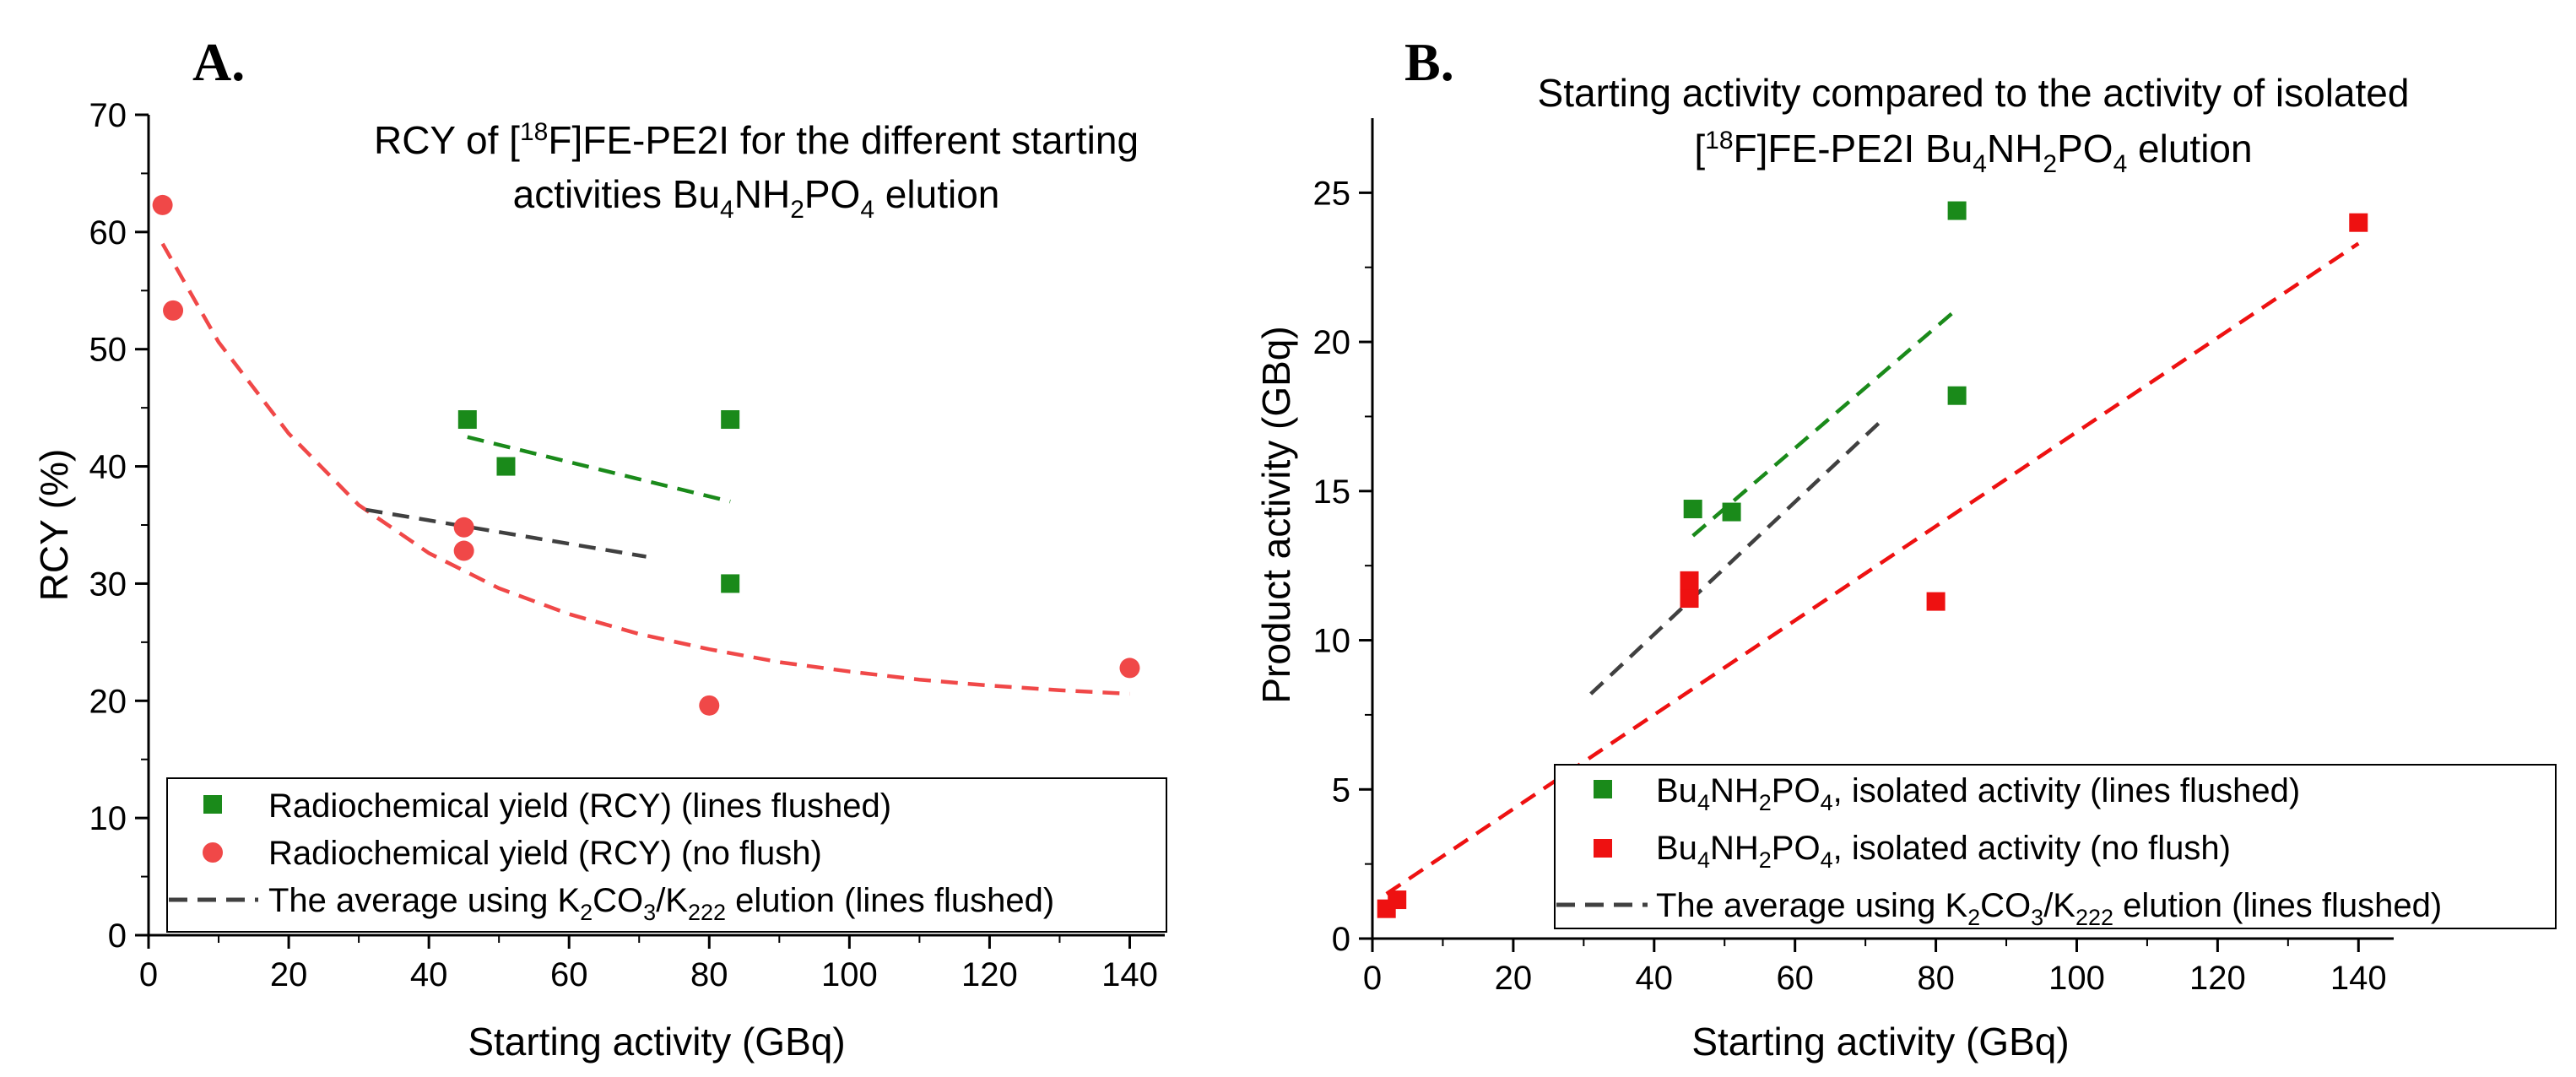  I want to click on y-tick-label: 15, so click(1332, 493).